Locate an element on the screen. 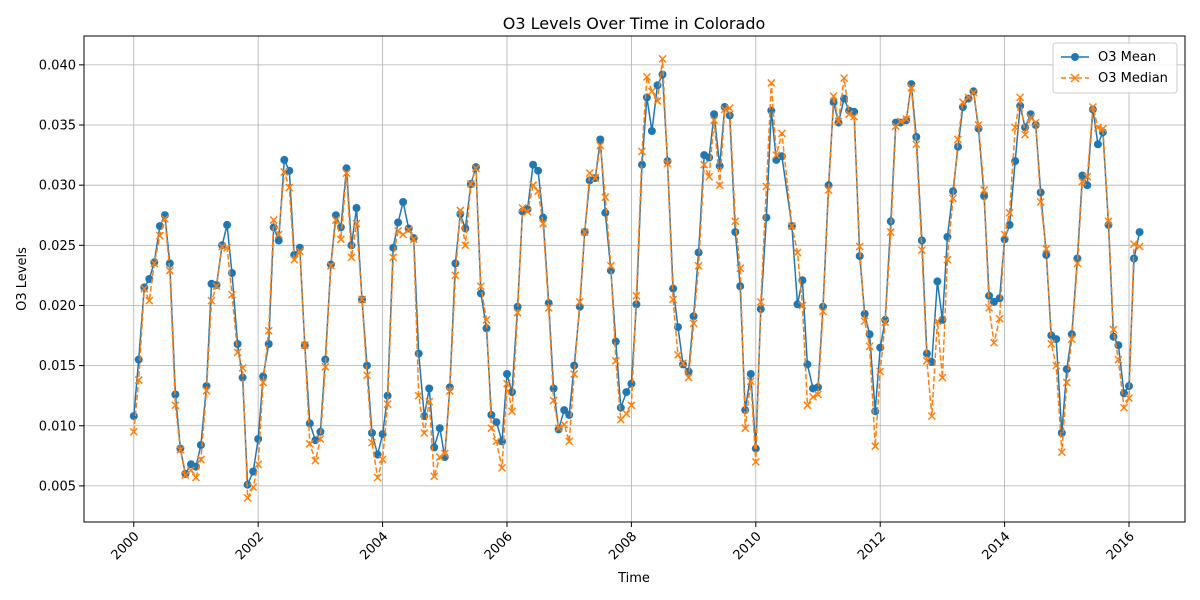 The image size is (1200, 600). chart-title: O3 Levels Over Time in Colorado is located at coordinates (634, 23).